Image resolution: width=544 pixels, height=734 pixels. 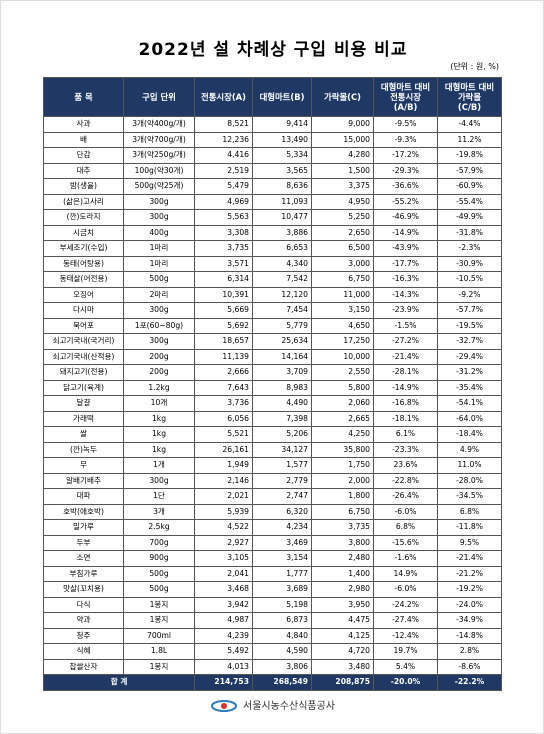 I want to click on cell: 3,709, so click(x=282, y=372).